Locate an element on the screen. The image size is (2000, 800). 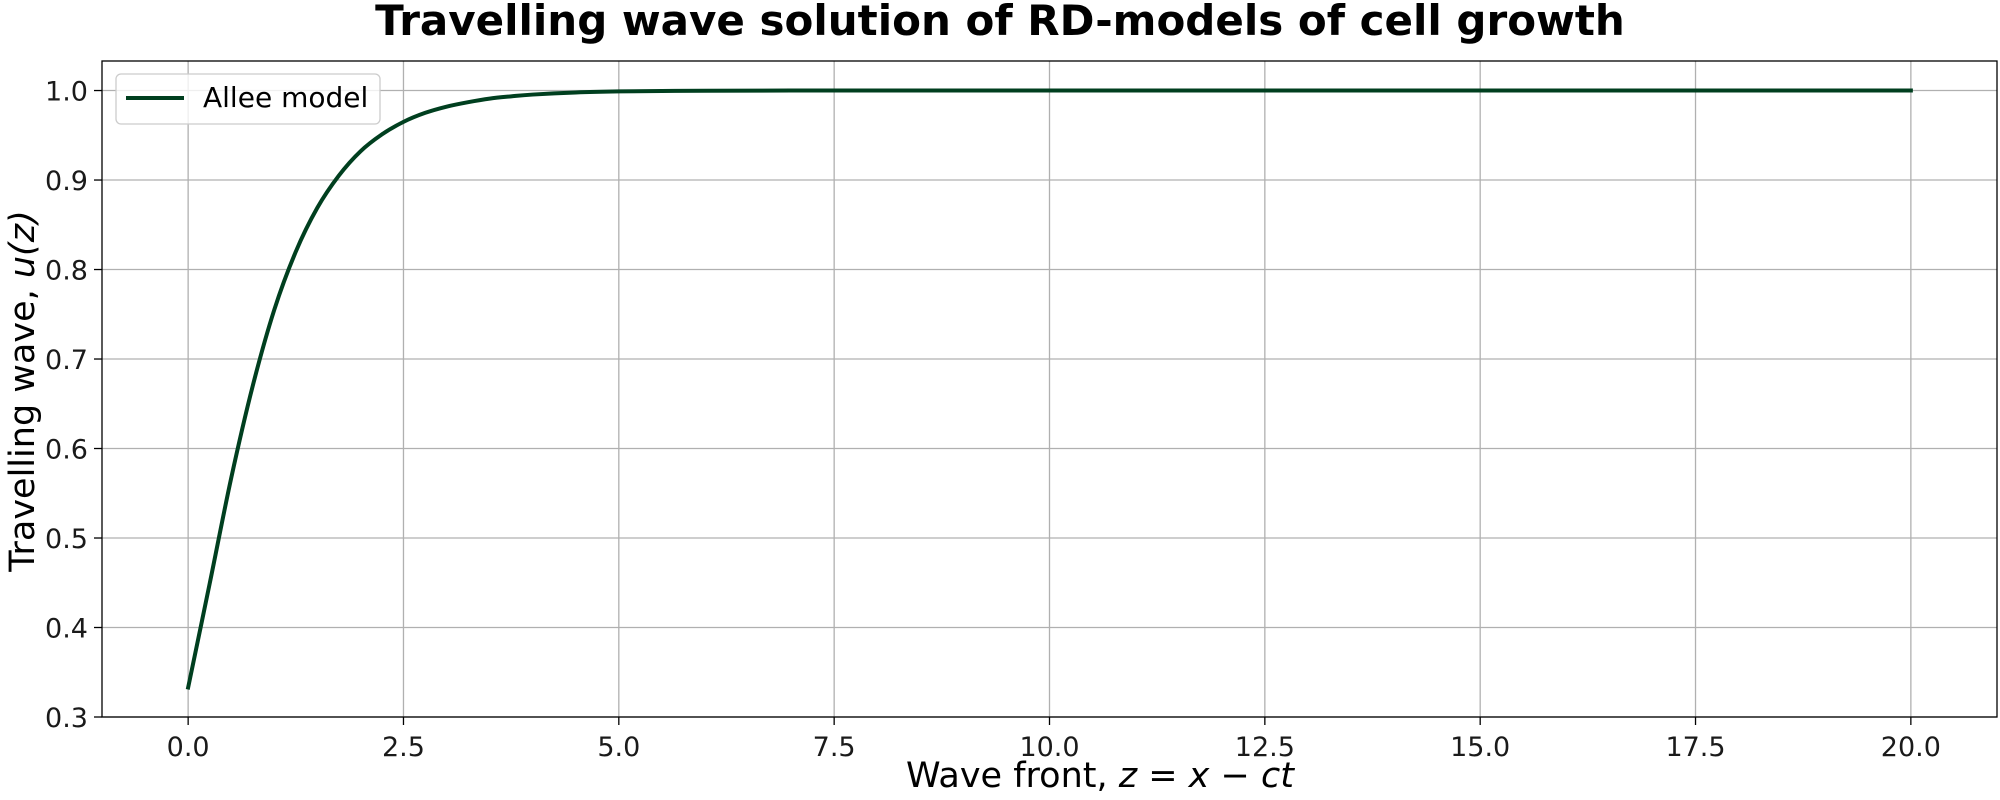
y-tick-label: 0.5 is located at coordinates (66, 539).